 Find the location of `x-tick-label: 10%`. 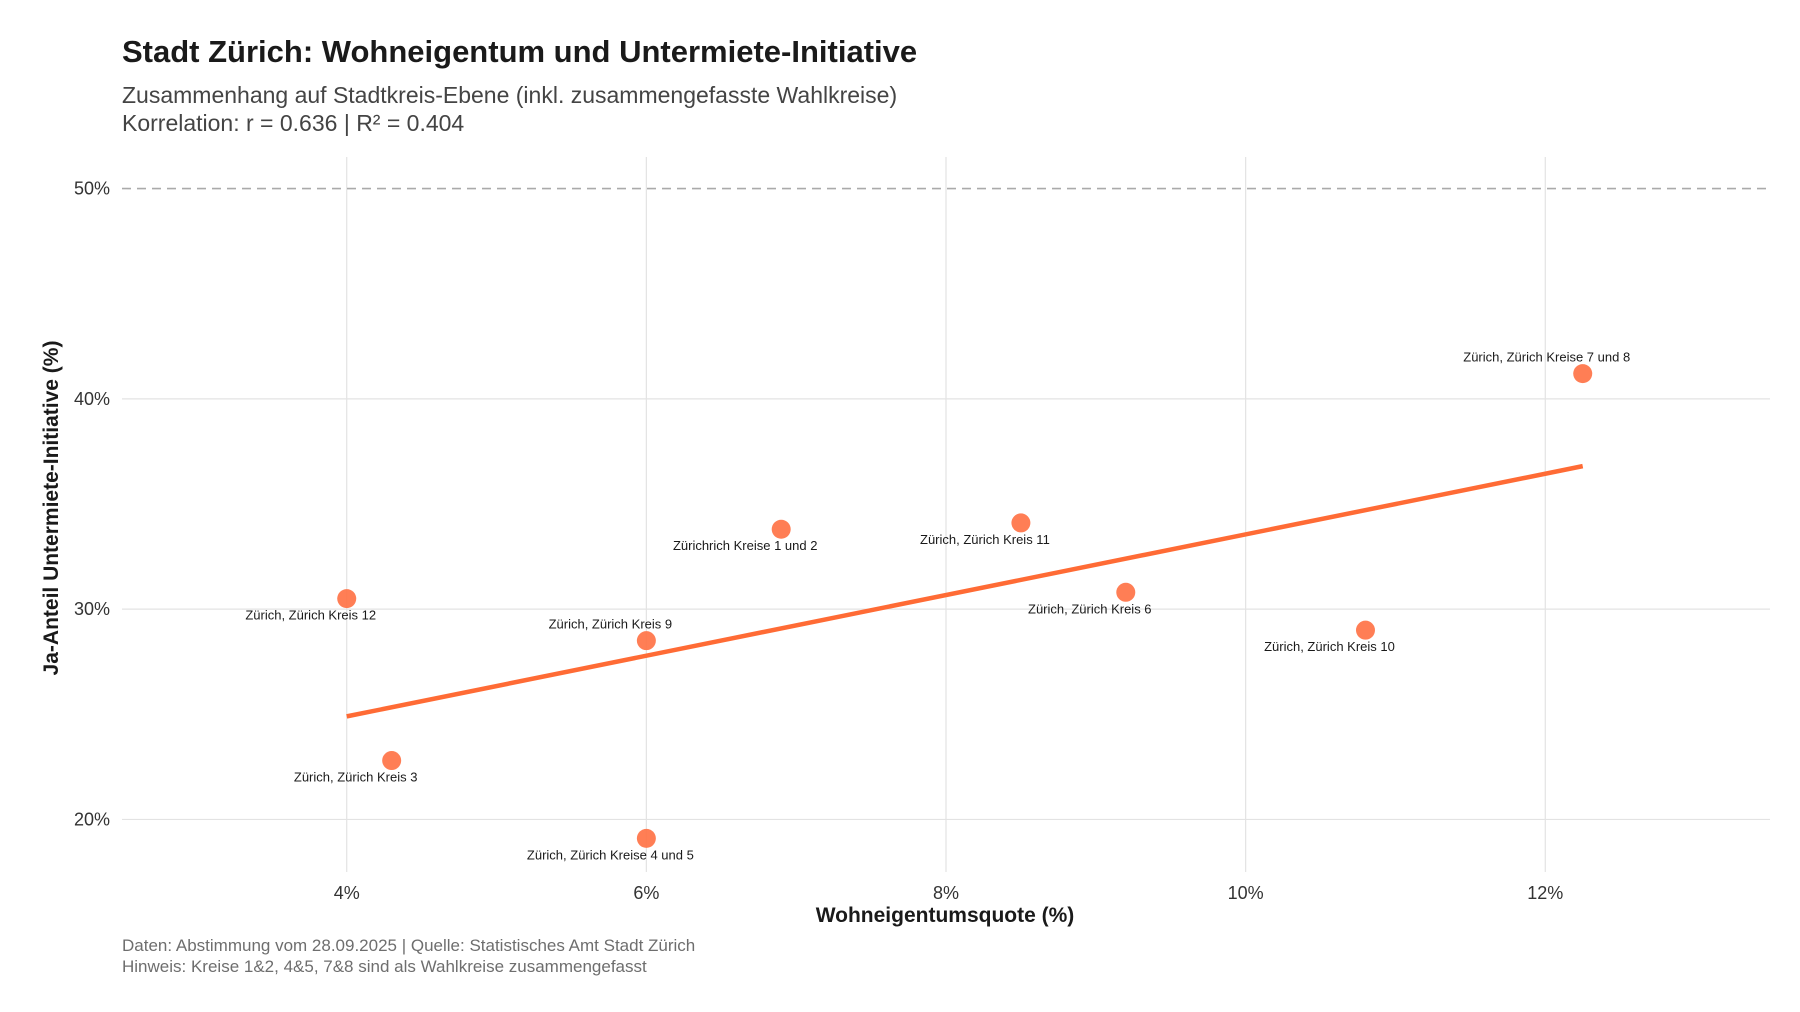

x-tick-label: 10% is located at coordinates (1246, 893).